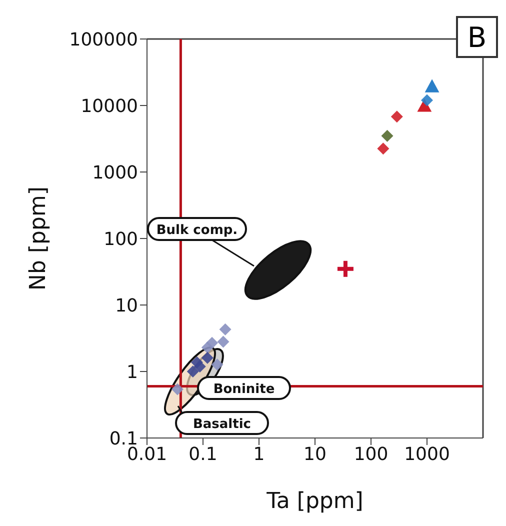 Image resolution: width=506 pixels, height=526 pixels. Describe the element at coordinates (121, 239) in the screenshot. I see `y-tick-label: 100` at that location.